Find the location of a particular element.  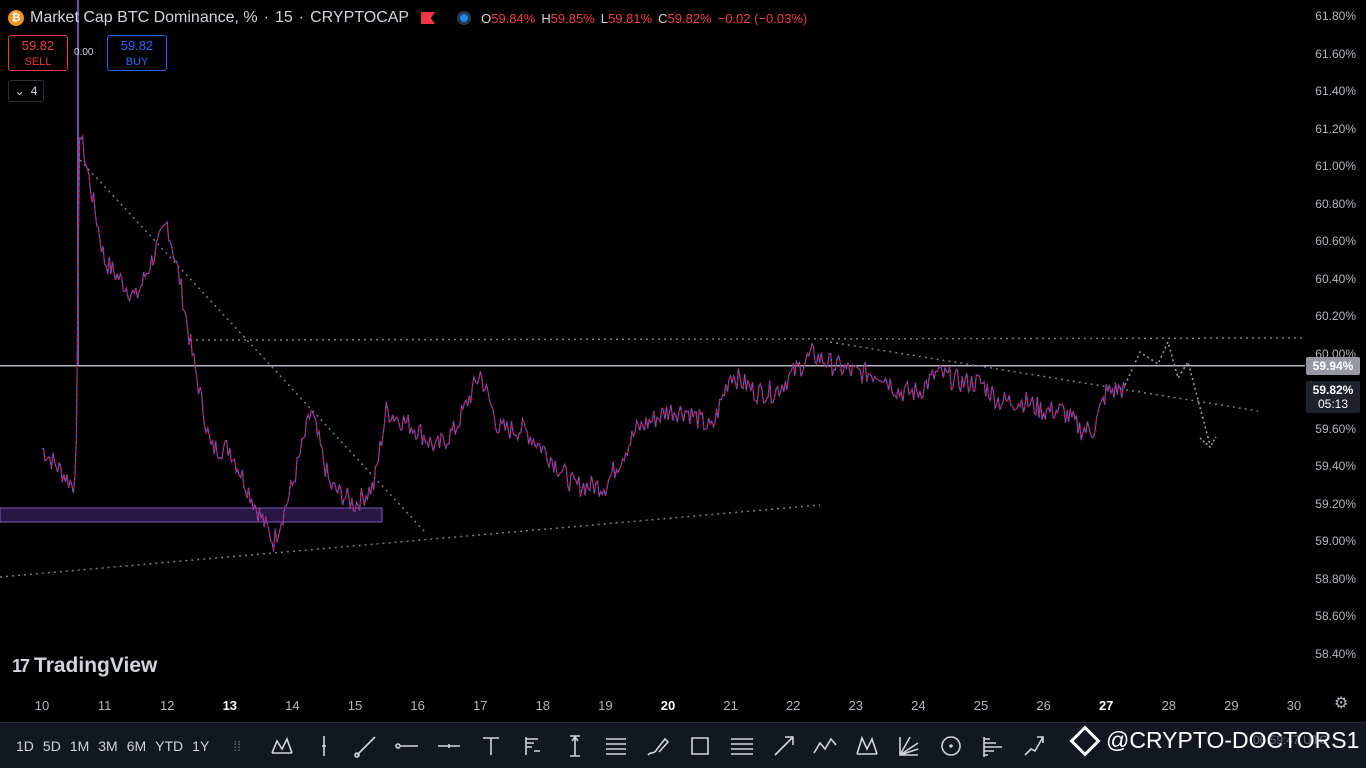

long-position-icon is located at coordinates (533, 746).